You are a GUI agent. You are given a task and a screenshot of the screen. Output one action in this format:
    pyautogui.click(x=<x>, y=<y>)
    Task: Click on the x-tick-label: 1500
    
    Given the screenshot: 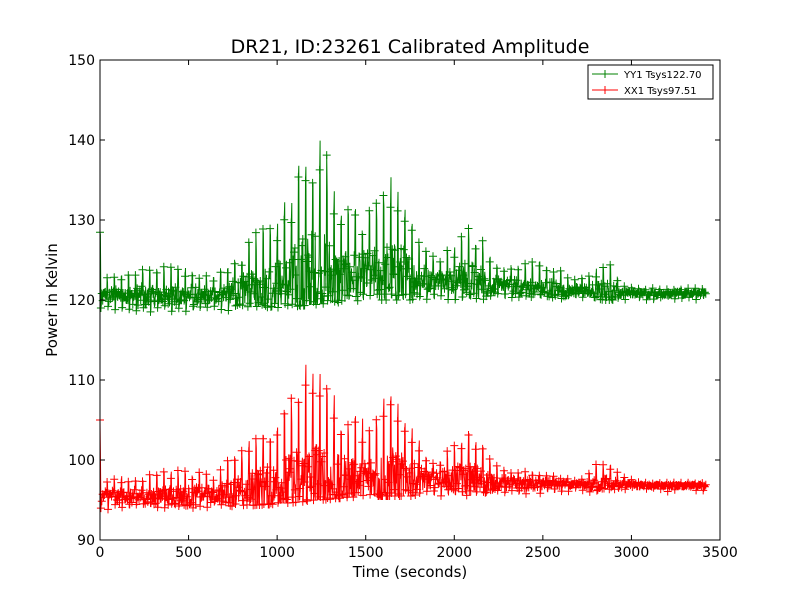 What is the action you would take?
    pyautogui.click(x=366, y=553)
    